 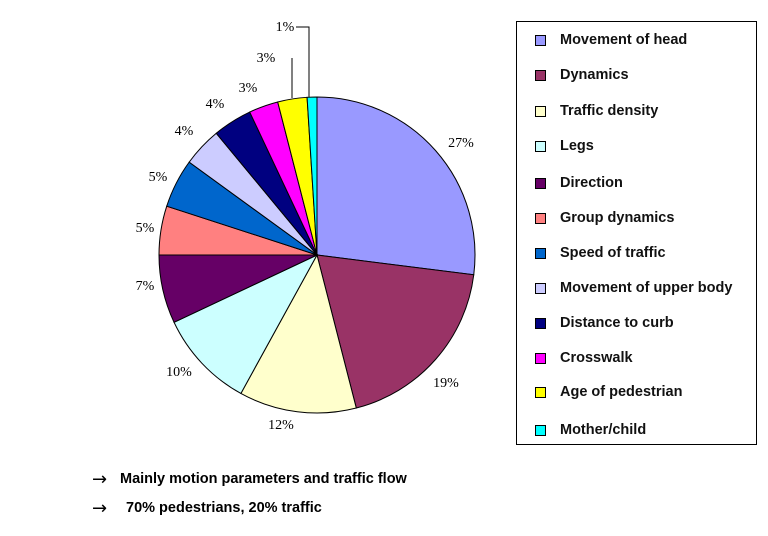 What do you see at coordinates (617, 218) in the screenshot?
I see `legend-label: Group dynamics` at bounding box center [617, 218].